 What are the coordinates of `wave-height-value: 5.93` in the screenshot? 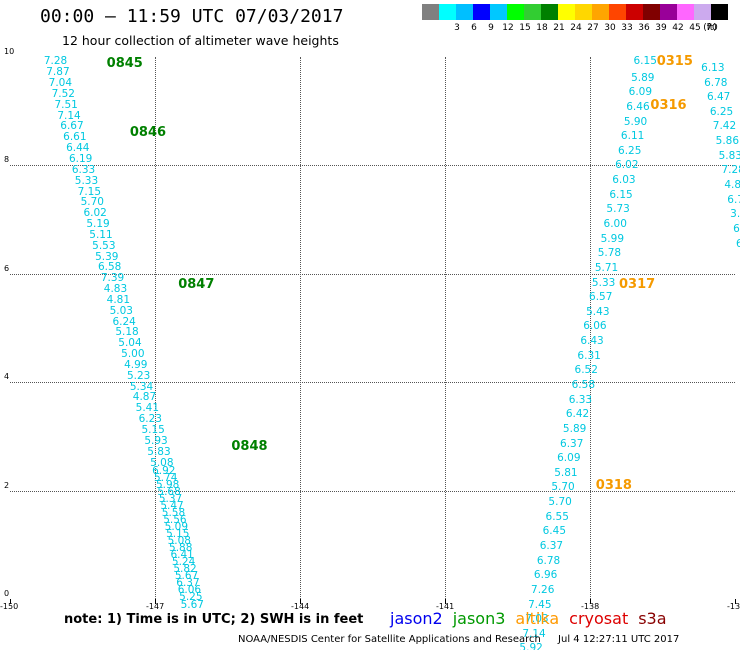 It's located at (156, 440).